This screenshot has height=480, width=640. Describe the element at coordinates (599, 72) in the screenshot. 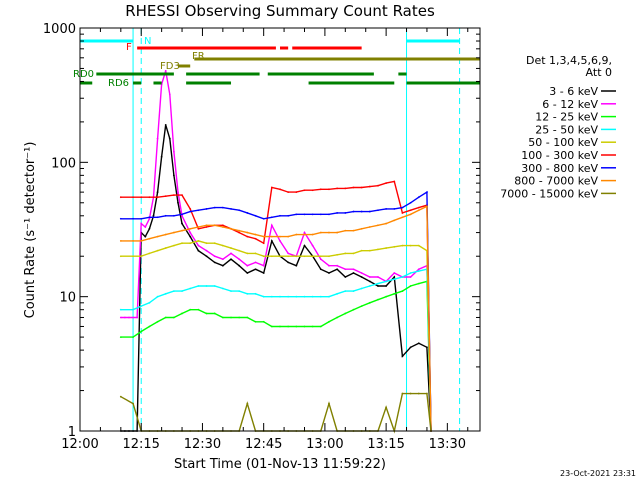

I see `legend-title: Att 0` at that location.